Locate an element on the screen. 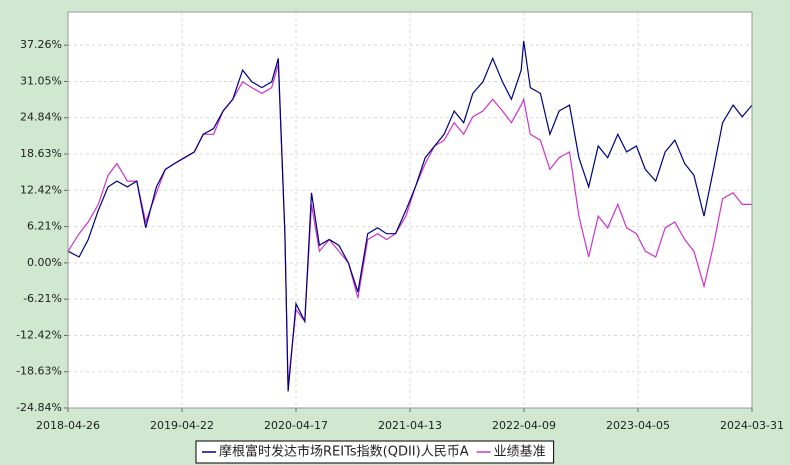 The height and width of the screenshot is (465, 790). y-tick-label: -18.63% is located at coordinates (39, 371).